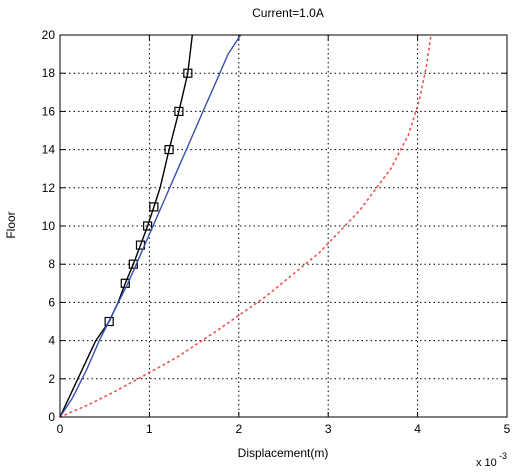 The height and width of the screenshot is (472, 513). I want to click on y-tick-label: 0, so click(51, 417).